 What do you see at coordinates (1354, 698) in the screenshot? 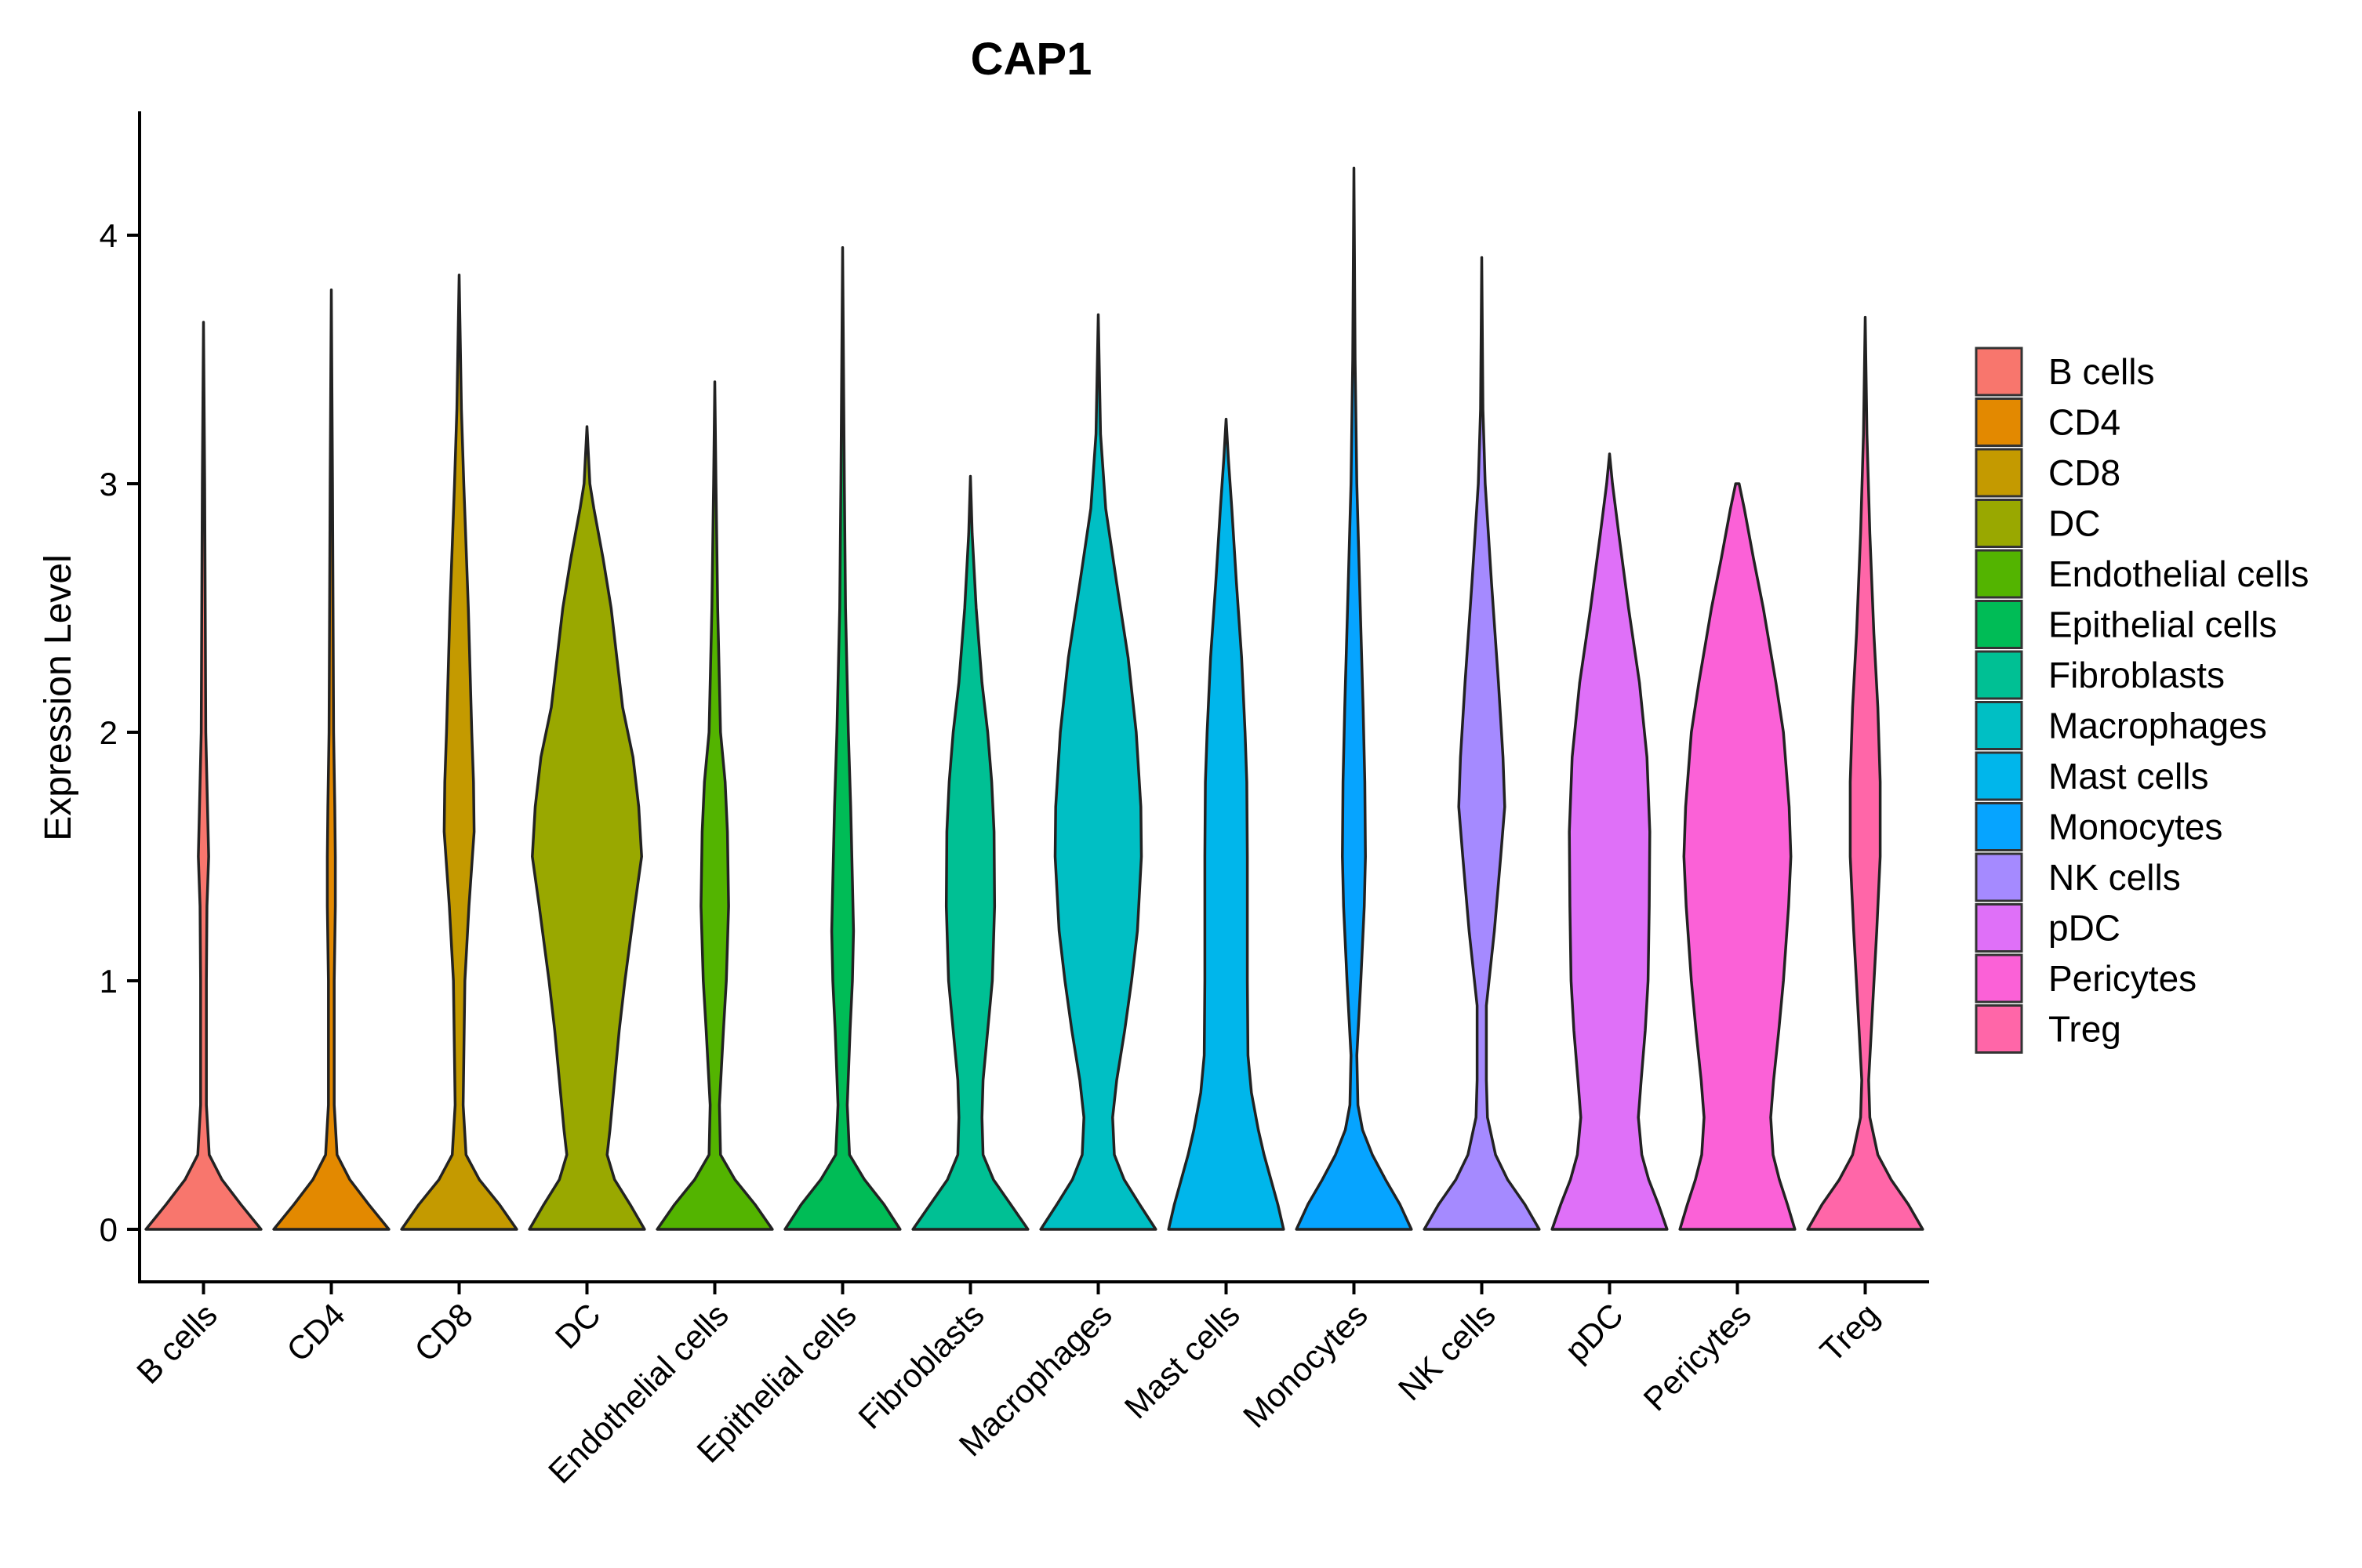
I see `violin-monocytes` at bounding box center [1354, 698].